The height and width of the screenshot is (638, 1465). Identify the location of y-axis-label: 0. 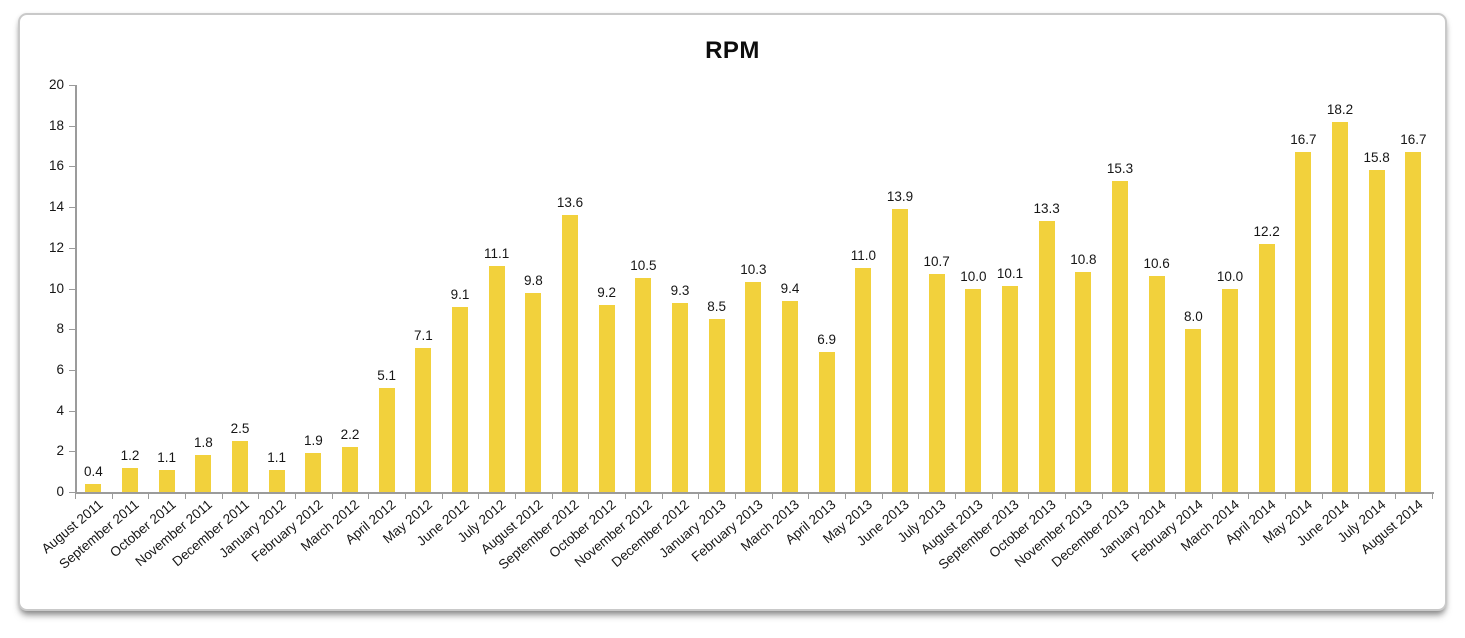
(60, 491).